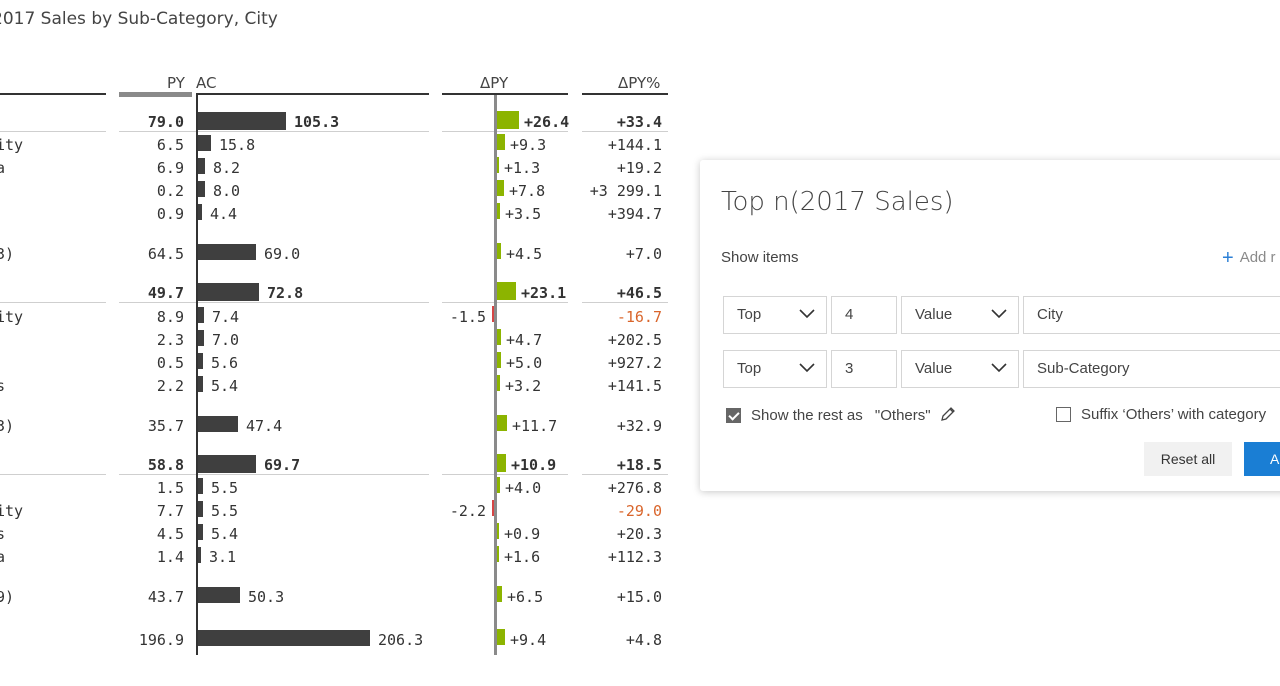  Describe the element at coordinates (639, 317) in the screenshot. I see `row-delta-py-pct-value: -16.7` at that location.